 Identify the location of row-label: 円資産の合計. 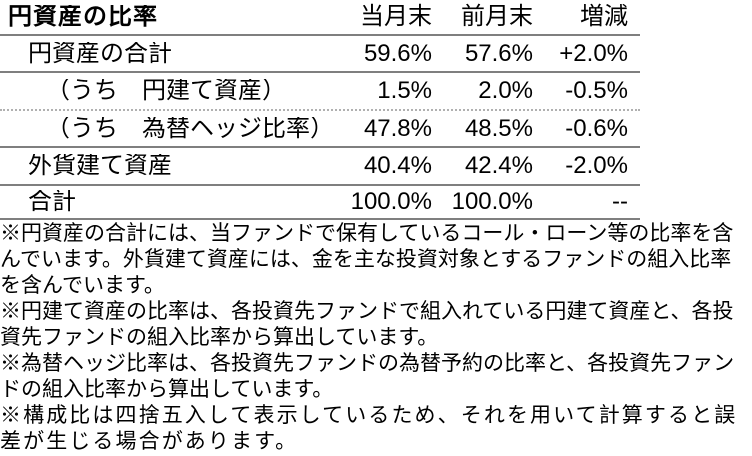
(100, 53).